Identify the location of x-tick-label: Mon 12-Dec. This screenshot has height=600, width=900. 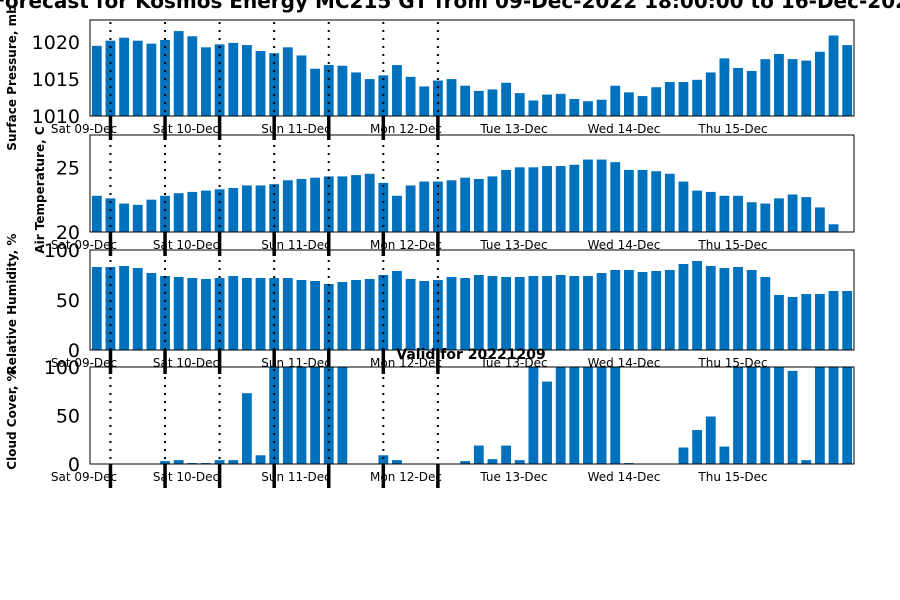
(406, 129).